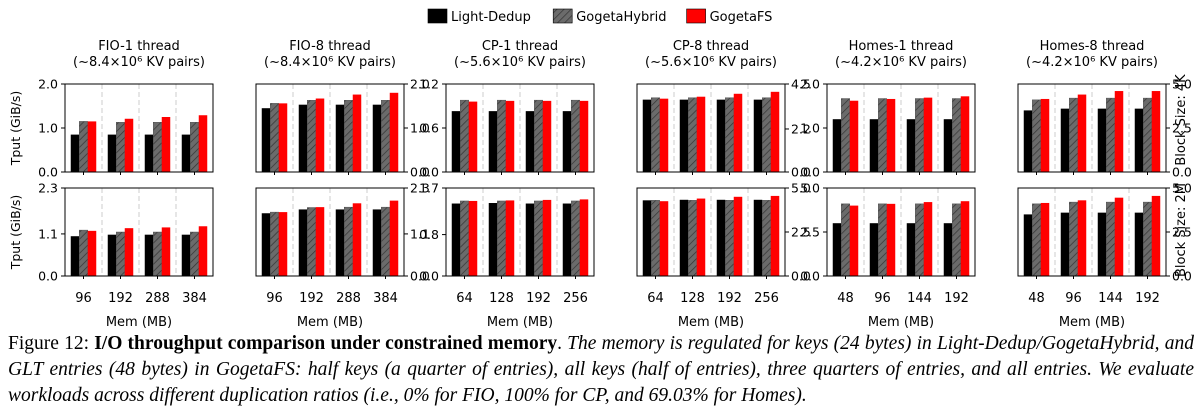 This screenshot has width=1200, height=415. I want to click on y-tick-label: 1.1, so click(48, 233).